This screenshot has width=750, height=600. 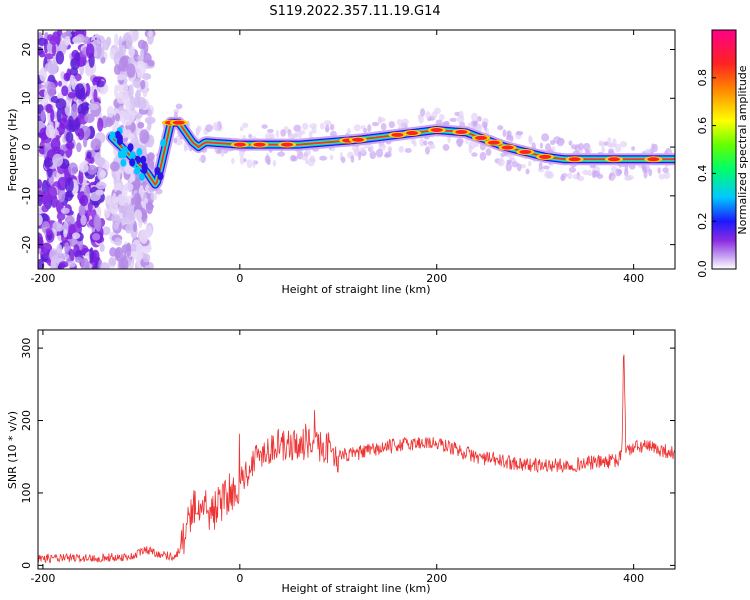 What do you see at coordinates (26, 348) in the screenshot?
I see `snr-ytick-label: 300` at bounding box center [26, 348].